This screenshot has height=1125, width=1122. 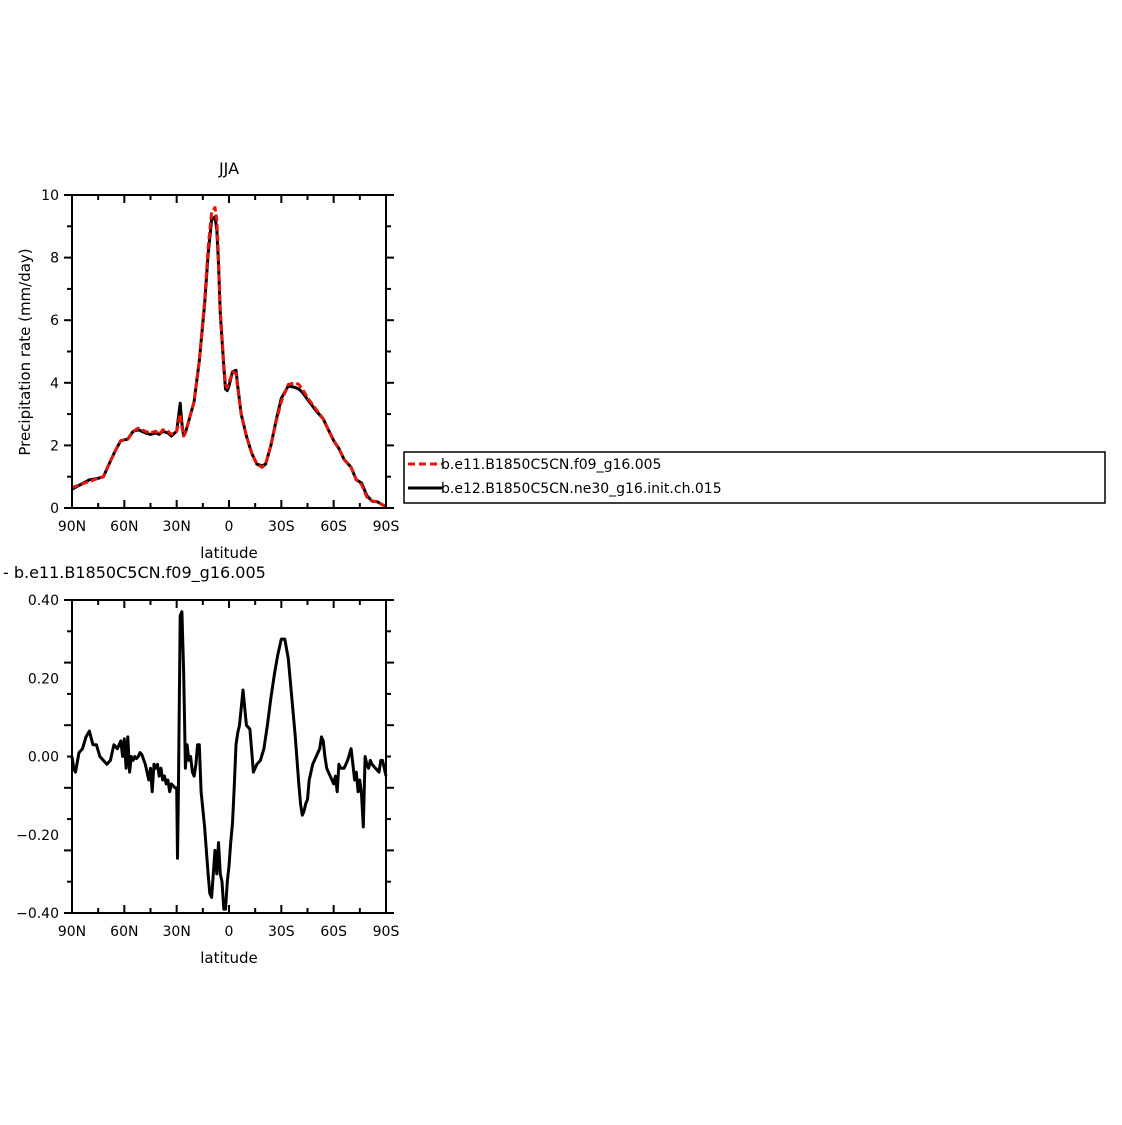 What do you see at coordinates (43, 601) in the screenshot?
I see `y-tick-label: 0.40` at bounding box center [43, 601].